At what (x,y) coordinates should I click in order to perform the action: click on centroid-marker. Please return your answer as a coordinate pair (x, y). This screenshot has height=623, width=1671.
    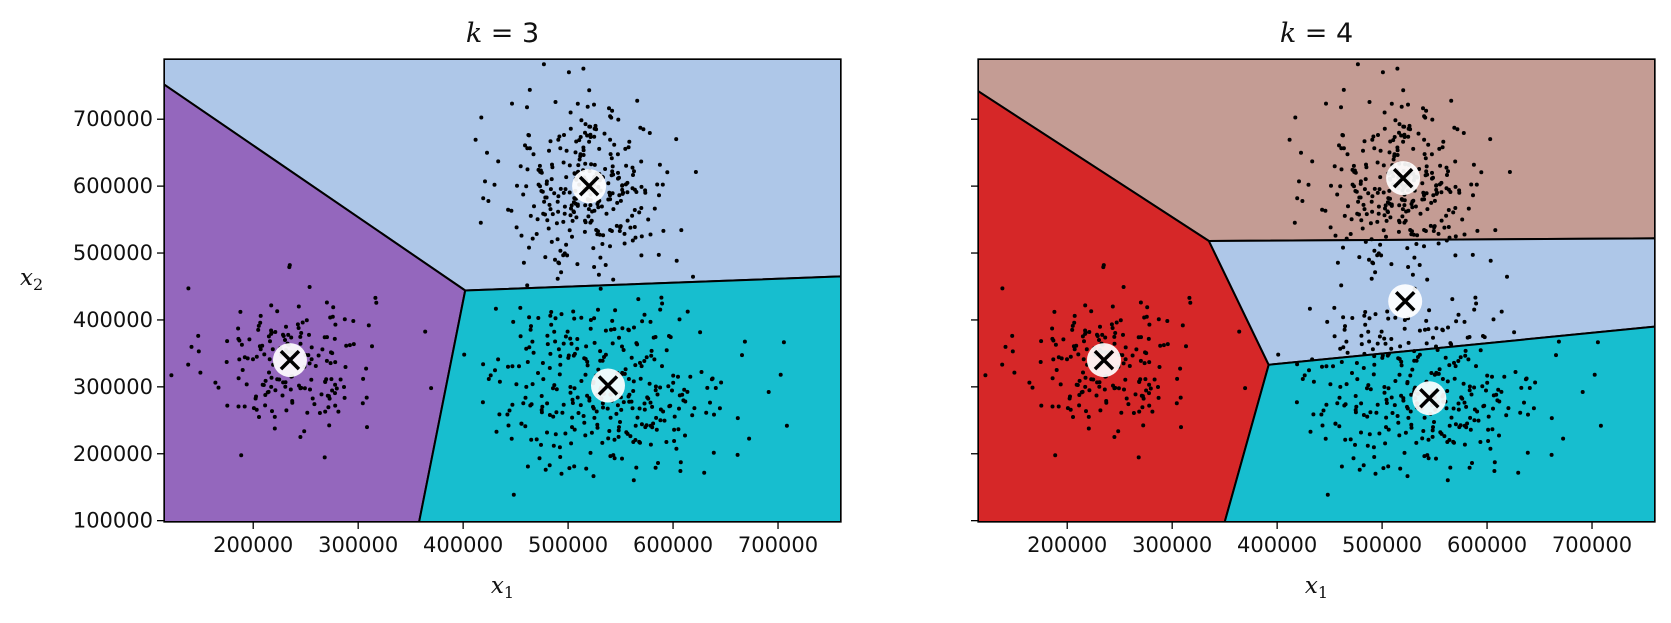
    Looking at the image, I should click on (589, 186).